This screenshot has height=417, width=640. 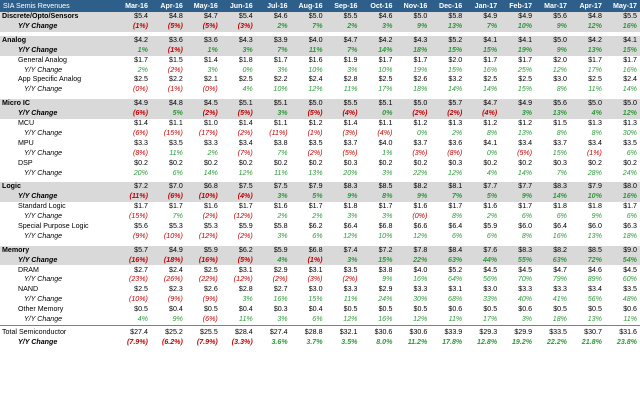 I want to click on yoy-change-cell: 11.2%, so click(x=417, y=341).